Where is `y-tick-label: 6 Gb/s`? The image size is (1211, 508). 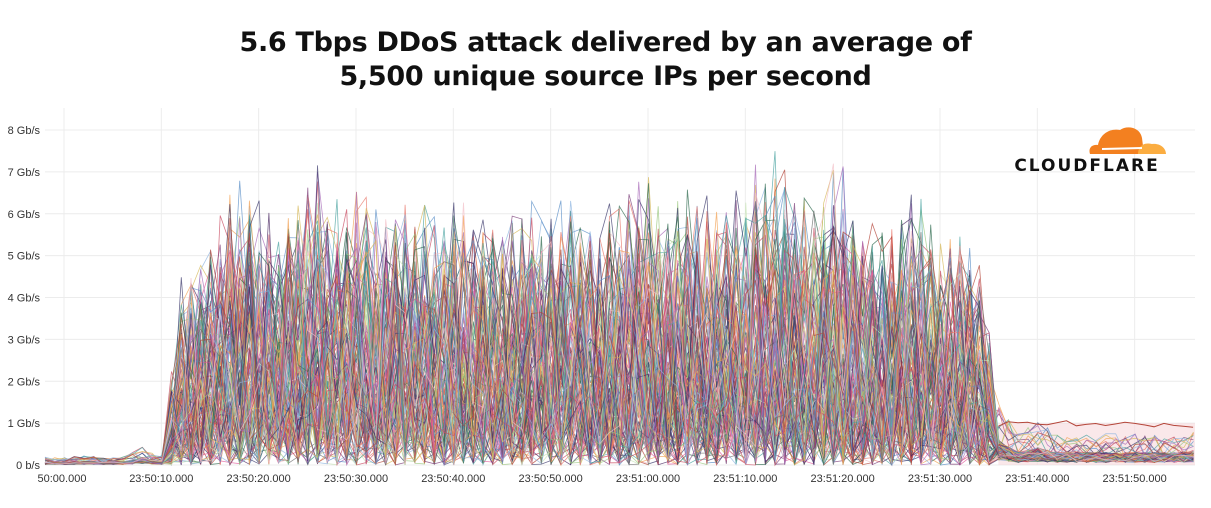
y-tick-label: 6 Gb/s is located at coordinates (24, 215).